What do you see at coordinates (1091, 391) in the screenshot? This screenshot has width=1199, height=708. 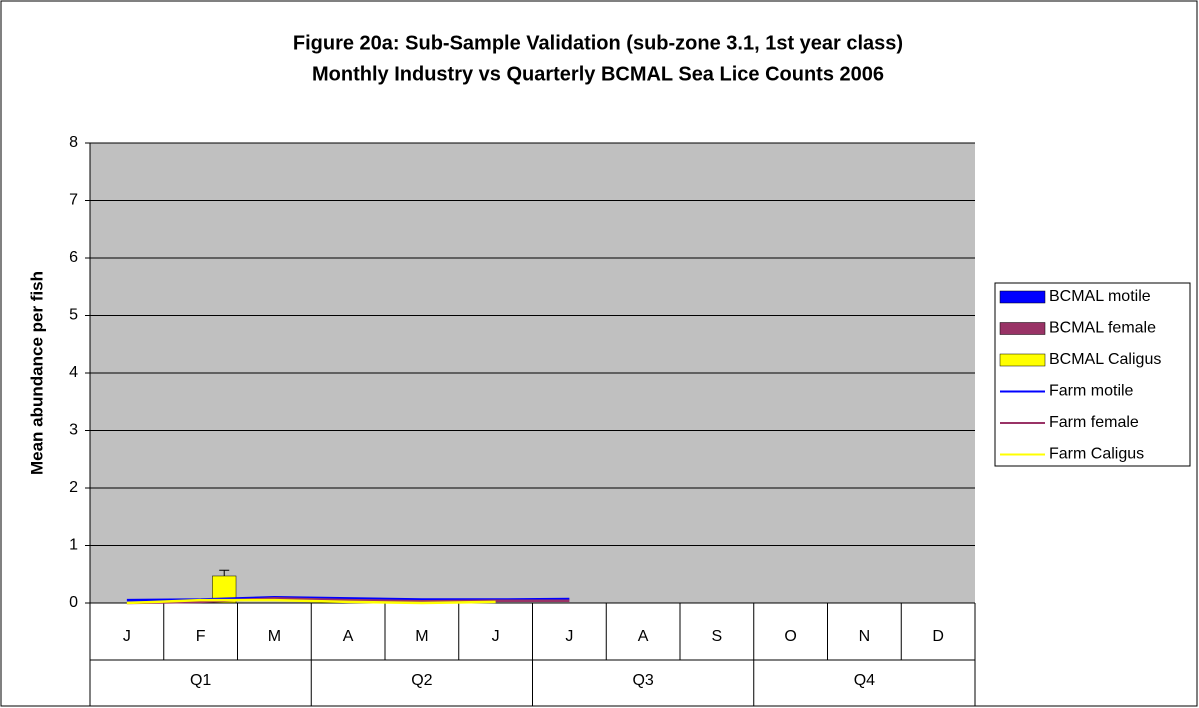 I see `legend-label: Farm motile` at bounding box center [1091, 391].